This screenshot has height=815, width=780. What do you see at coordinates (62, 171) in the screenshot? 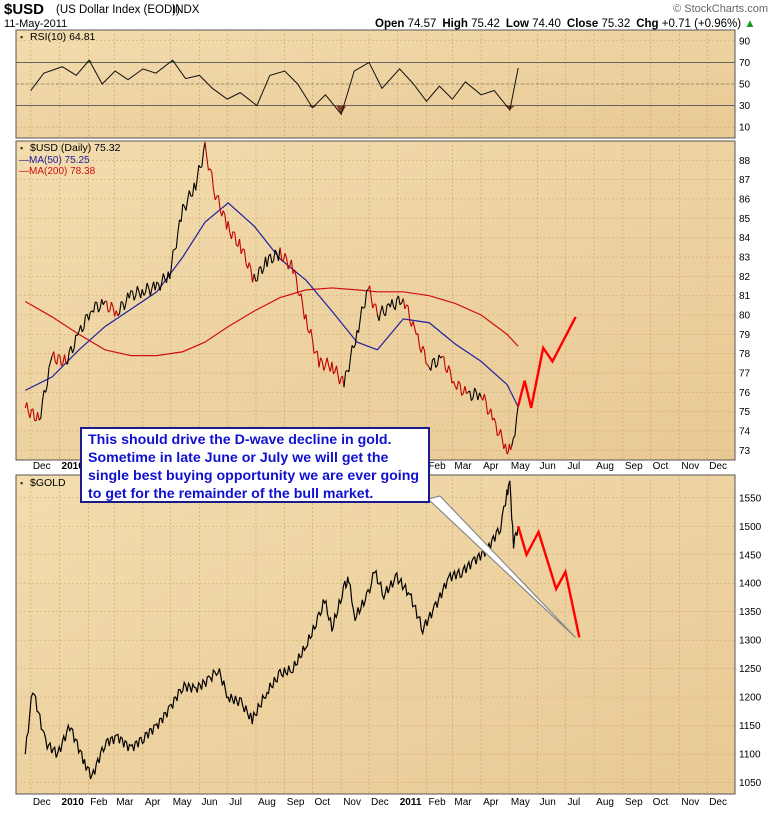
I see `ma200-legend-label: MA(200) 78.38` at bounding box center [62, 171].